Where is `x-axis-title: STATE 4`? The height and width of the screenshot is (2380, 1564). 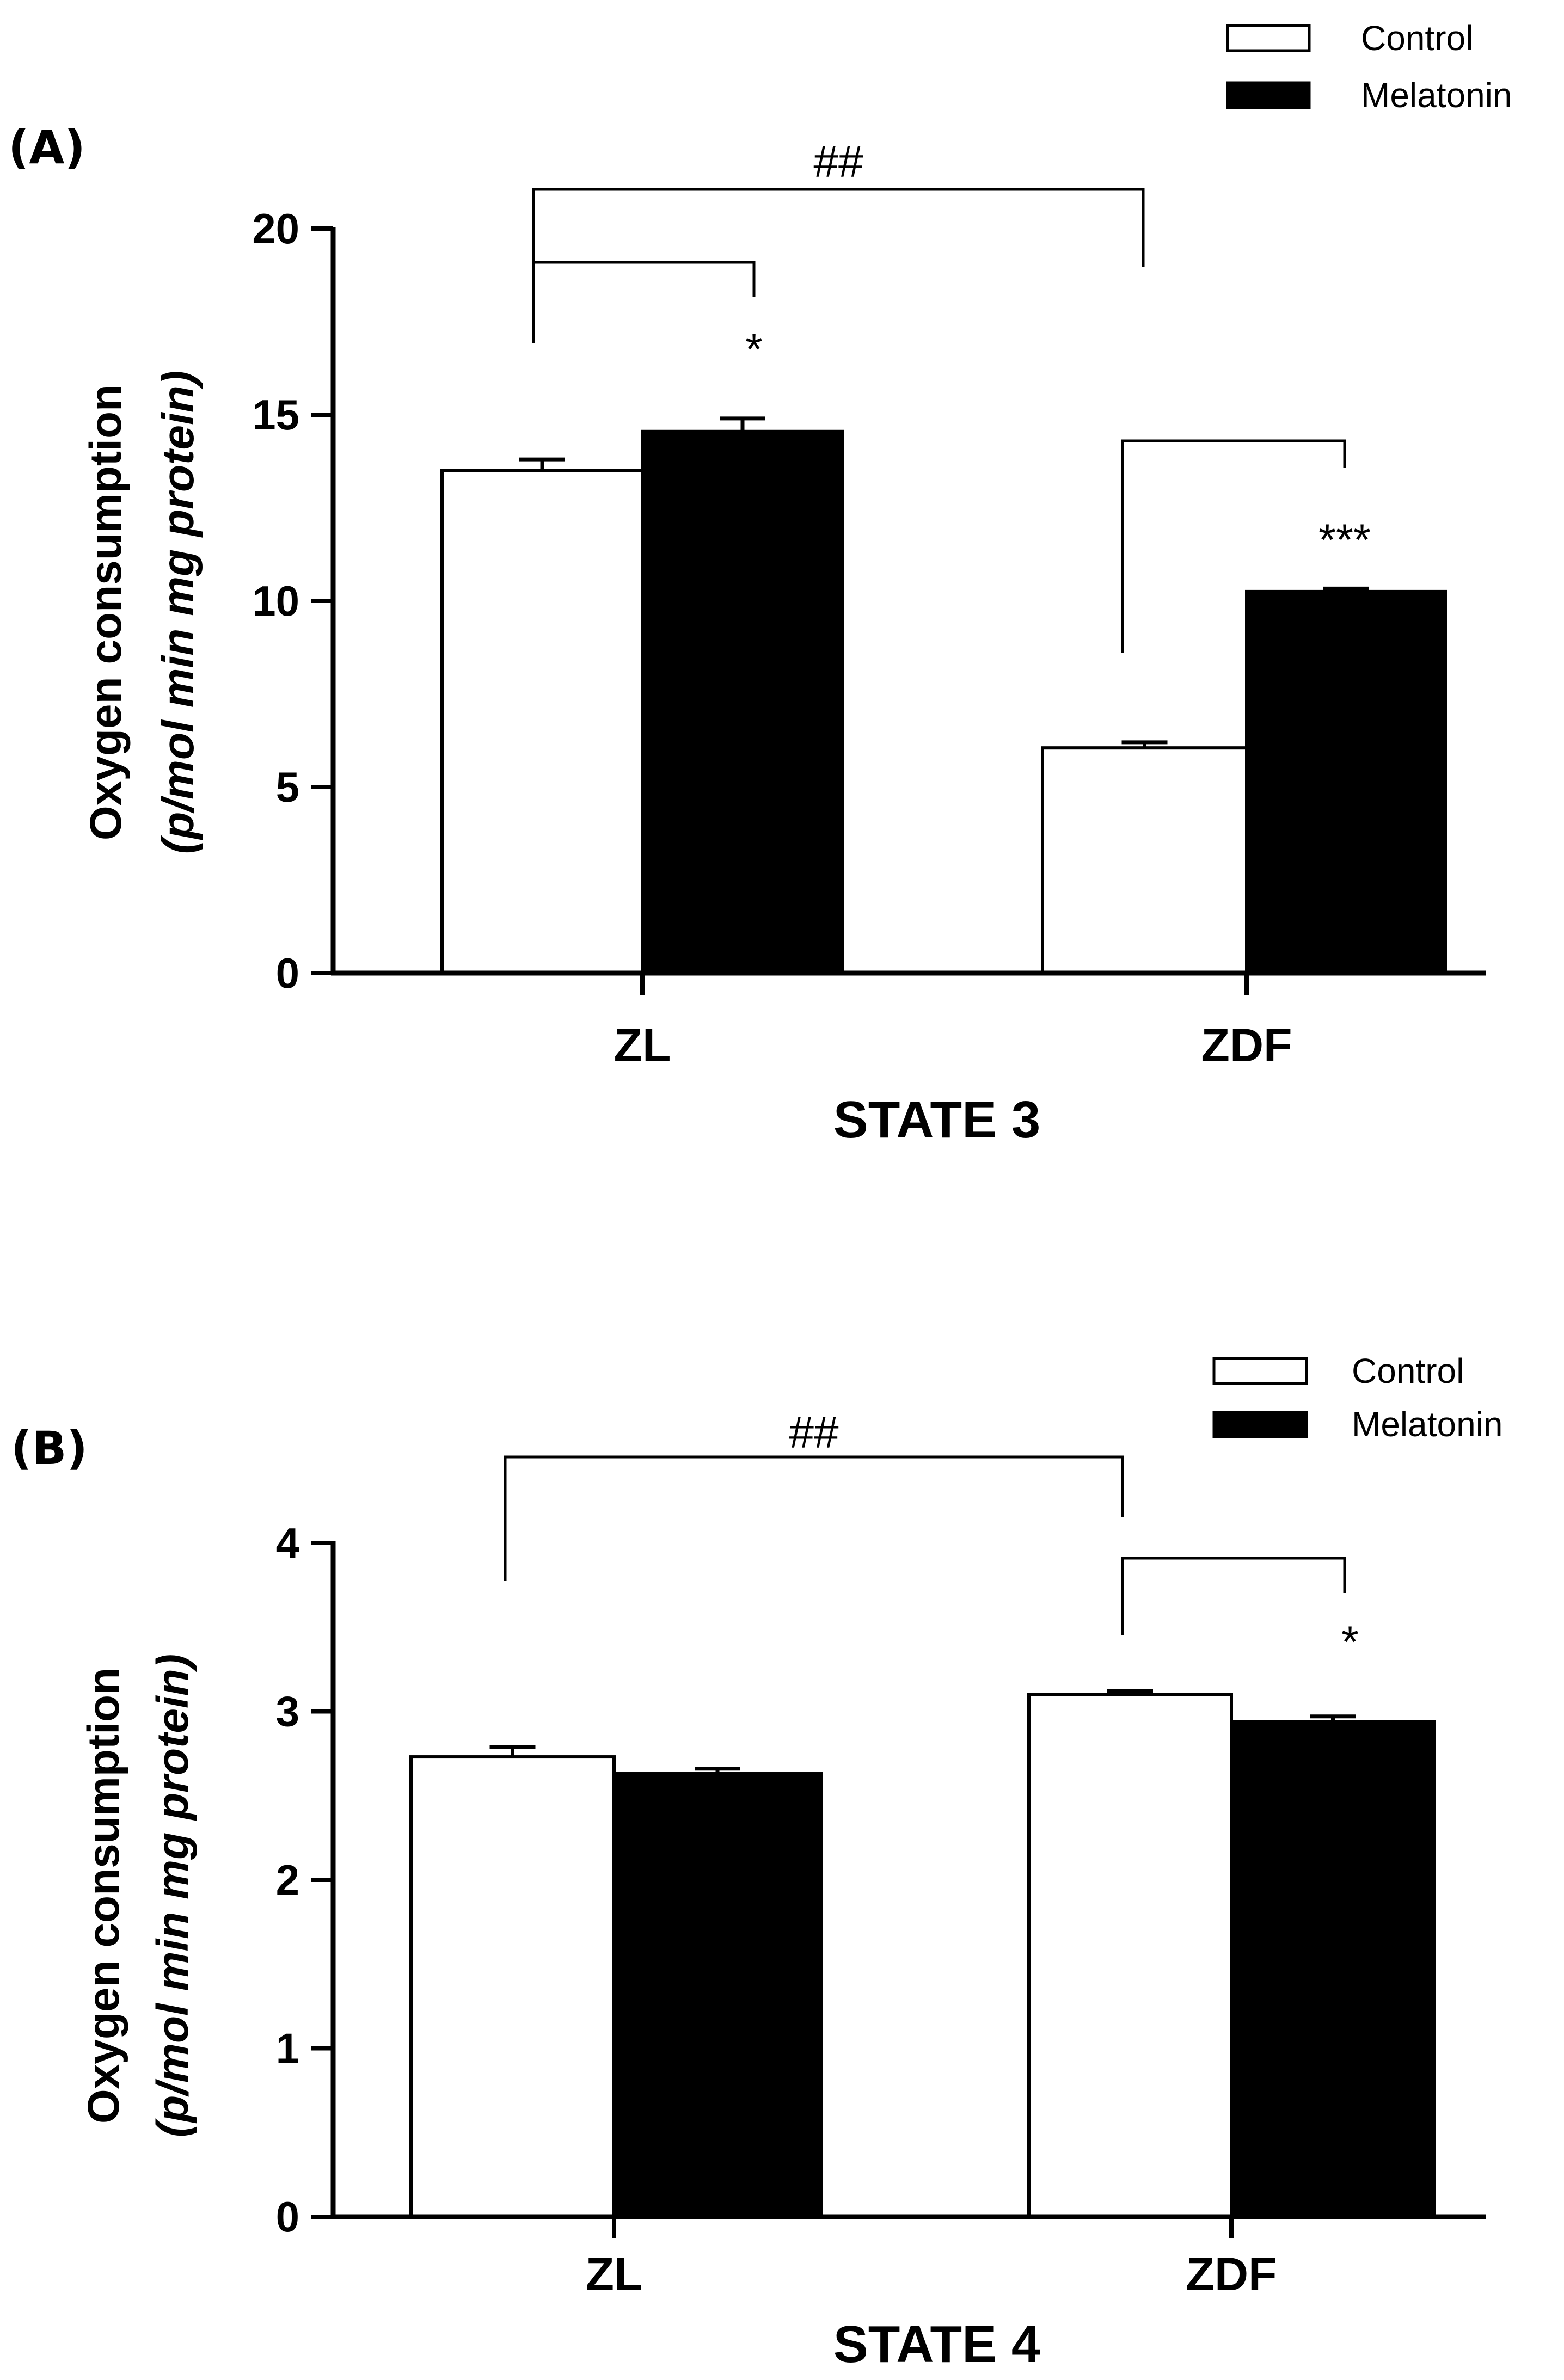 x-axis-title: STATE 4 is located at coordinates (936, 2344).